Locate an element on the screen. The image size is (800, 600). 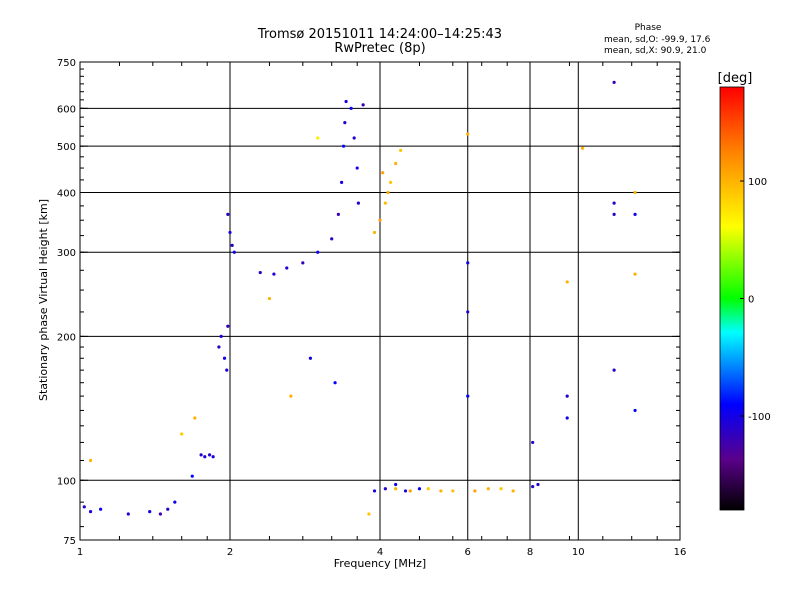
x-tick-label: 4 is located at coordinates (380, 552).